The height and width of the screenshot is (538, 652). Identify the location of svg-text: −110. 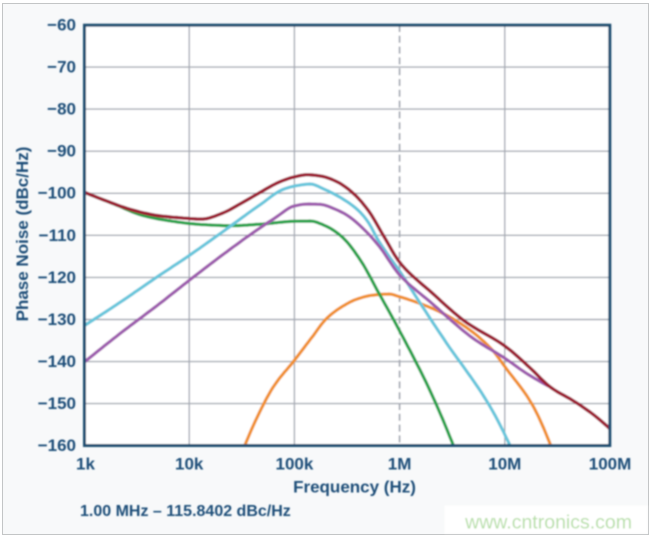
(57, 235).